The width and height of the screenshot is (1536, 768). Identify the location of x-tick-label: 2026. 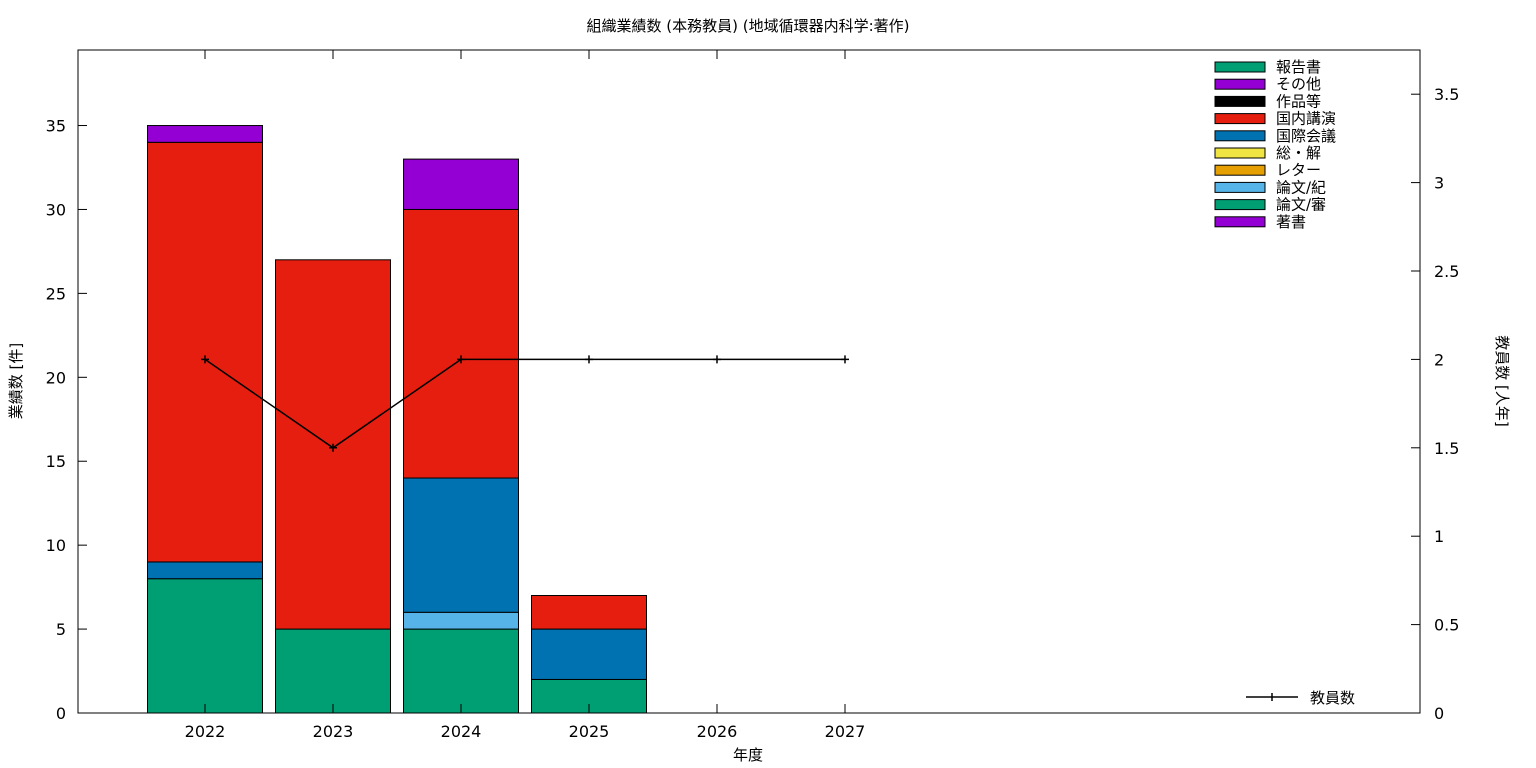
(717, 731).